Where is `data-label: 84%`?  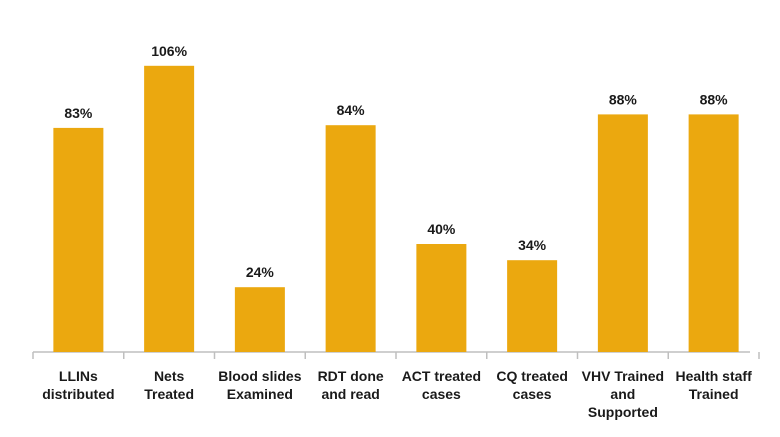
data-label: 84% is located at coordinates (351, 110).